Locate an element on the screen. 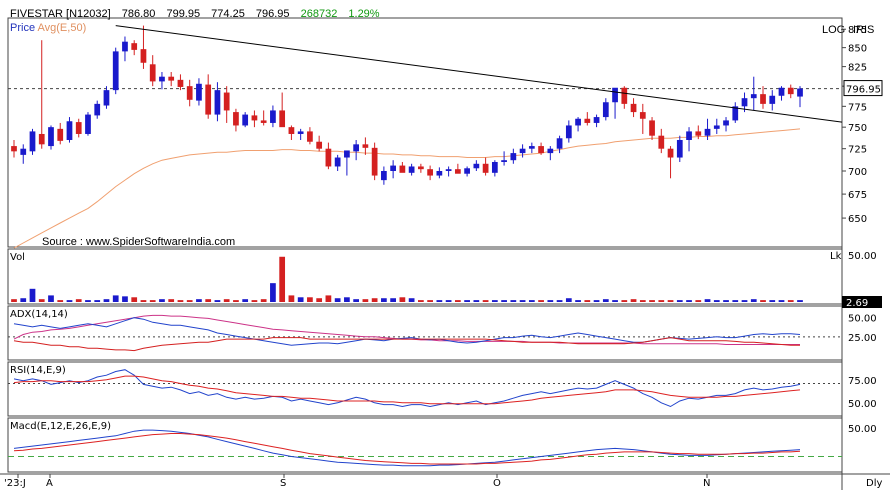 This screenshot has height=498, width=890. iris-label: IRIS is located at coordinates (864, 30).